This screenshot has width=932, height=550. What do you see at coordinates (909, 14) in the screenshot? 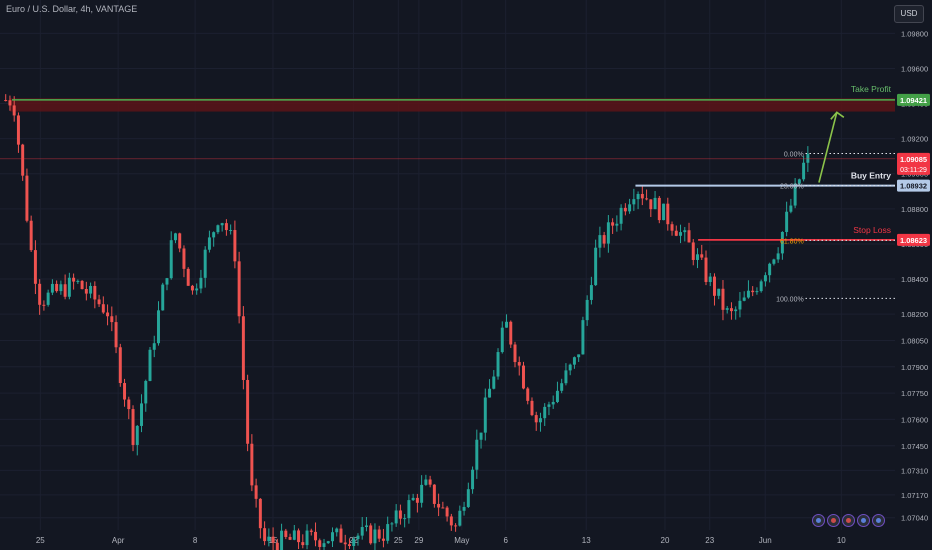
I see `currency-button: USD` at bounding box center [909, 14].